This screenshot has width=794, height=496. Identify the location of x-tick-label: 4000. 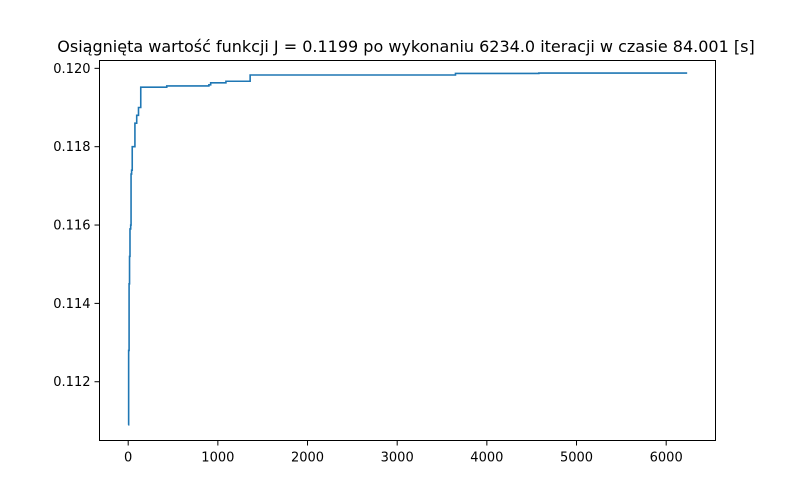
(486, 458).